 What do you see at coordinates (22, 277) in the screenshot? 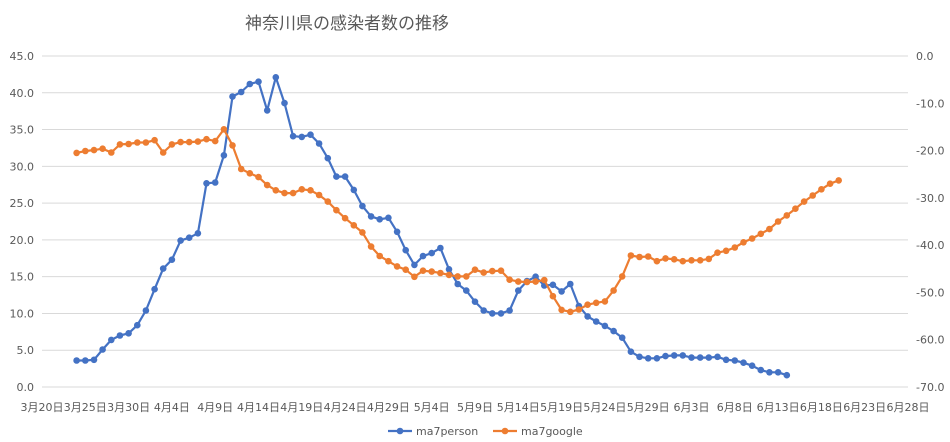
I see `left-tick-label: 15.0` at bounding box center [22, 277].